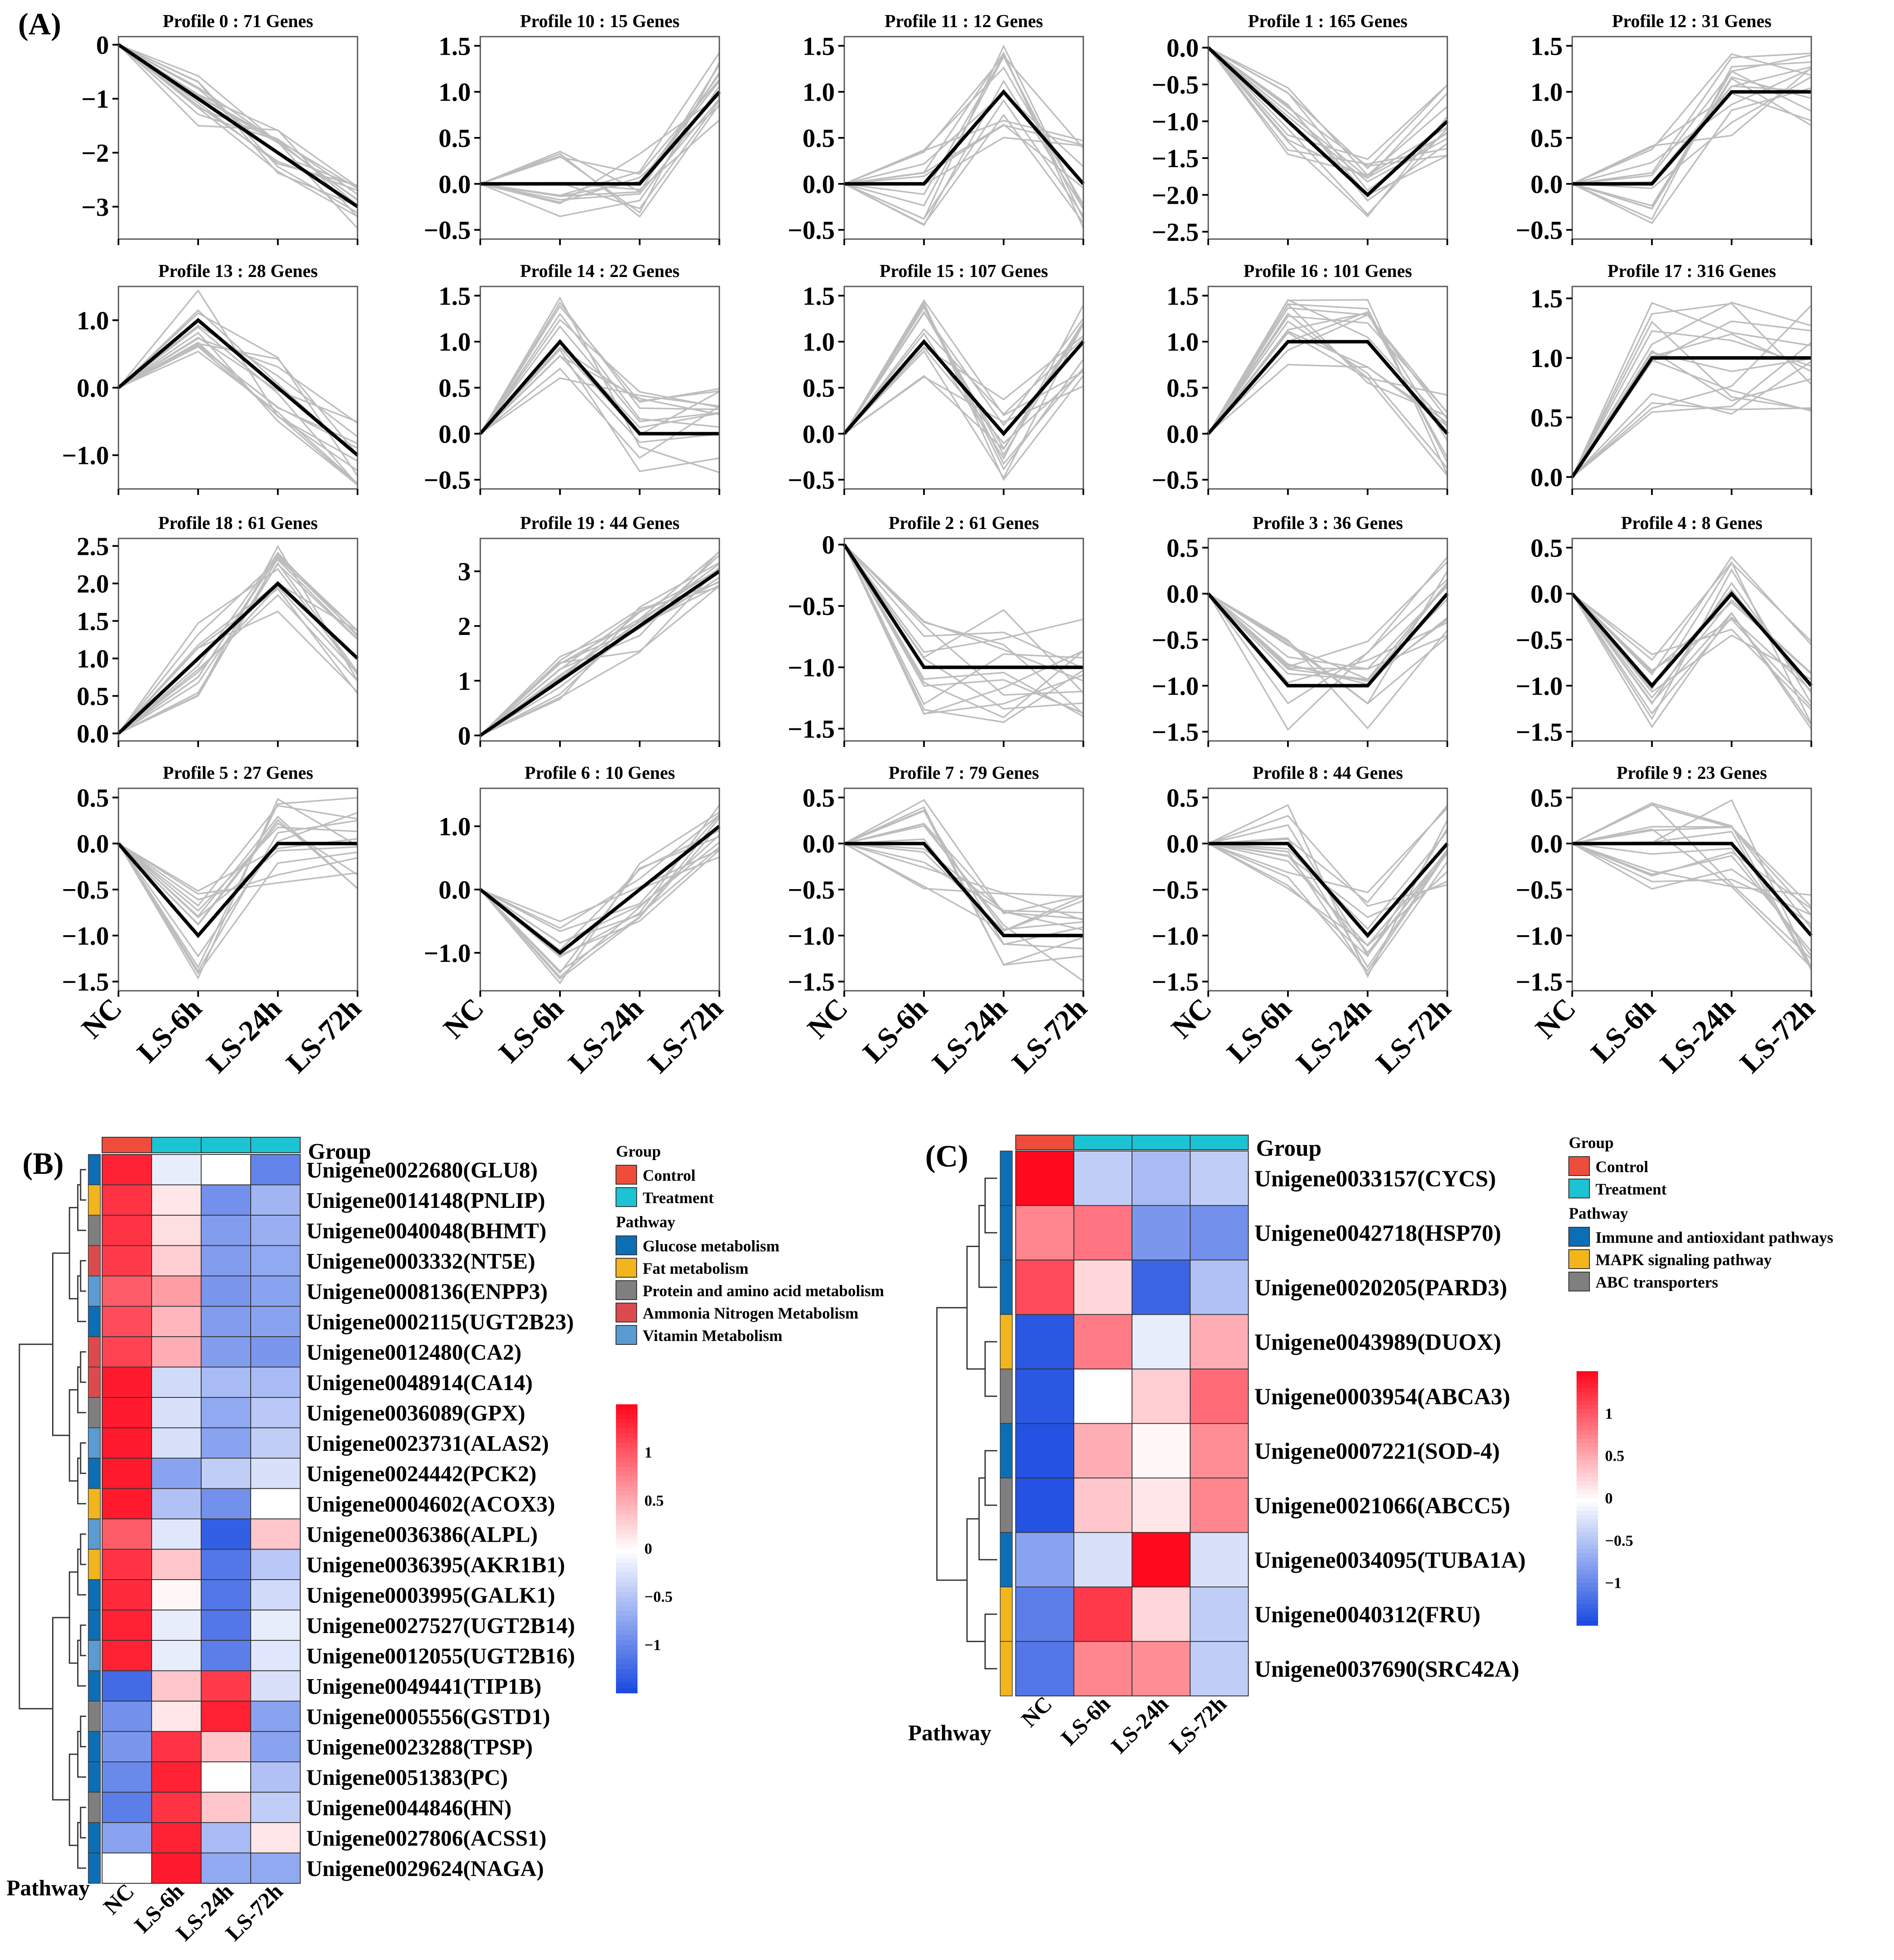 The image size is (1894, 1960). Describe the element at coordinates (1175, 159) in the screenshot. I see `y-tick-label: −1.5` at that location.